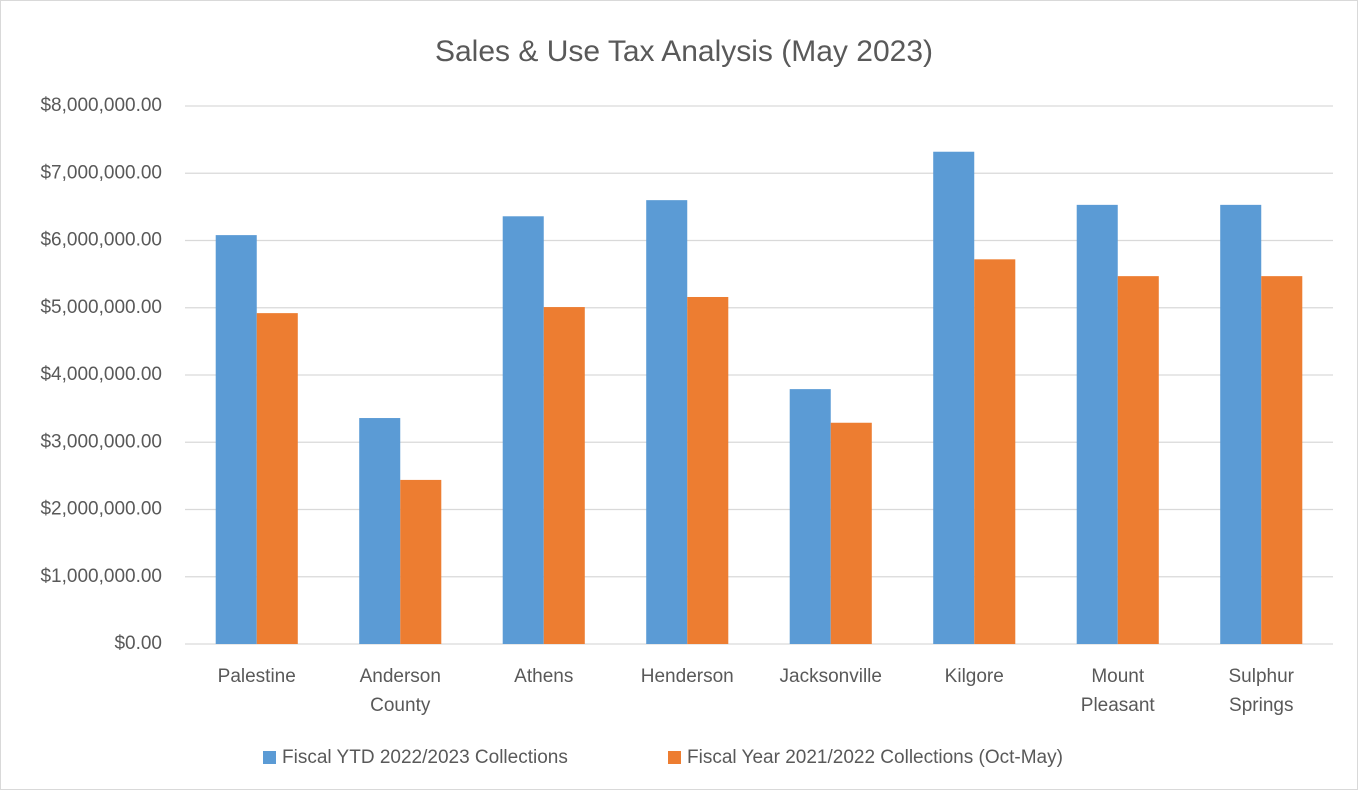 This screenshot has width=1359, height=791. Describe the element at coordinates (101, 509) in the screenshot. I see `y-tick-label: $2,000,000.00` at that location.